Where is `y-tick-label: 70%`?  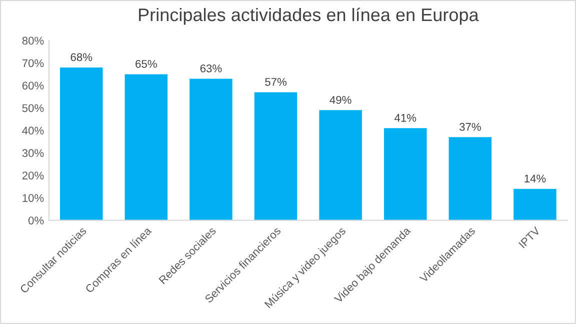 y-tick-label: 70% is located at coordinates (33, 63).